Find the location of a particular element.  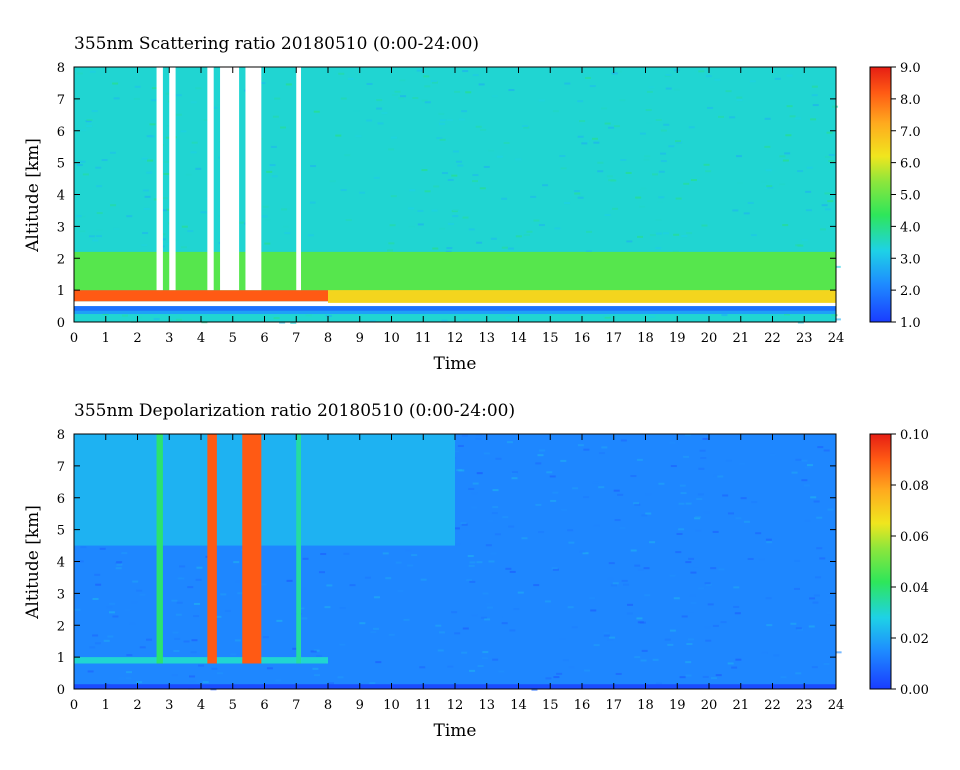

heatmap-layer is located at coordinates (455, 312).